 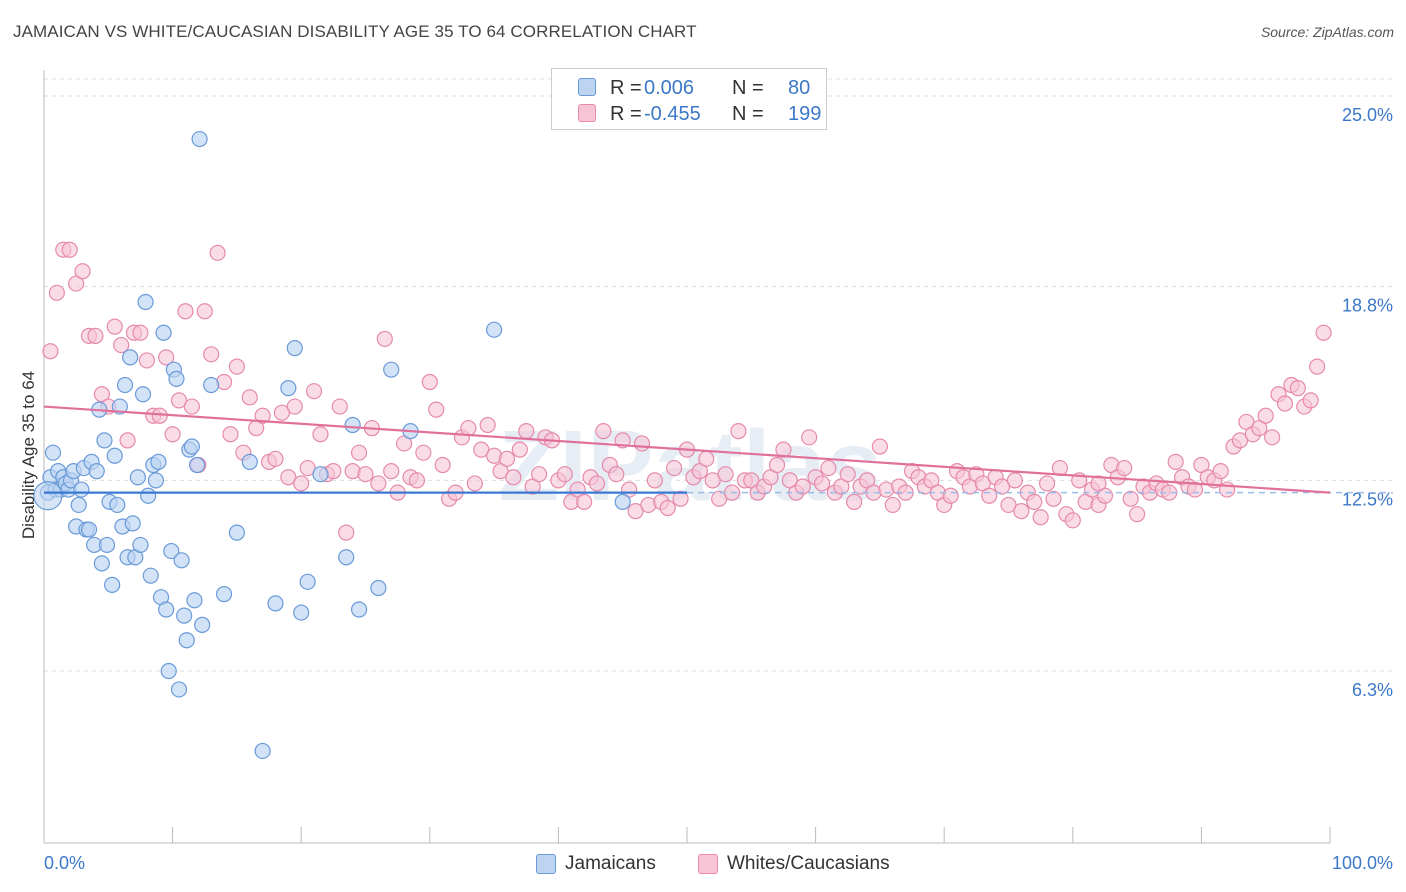 What do you see at coordinates (626, 114) in the screenshot?
I see `r-label: R =` at bounding box center [626, 114].